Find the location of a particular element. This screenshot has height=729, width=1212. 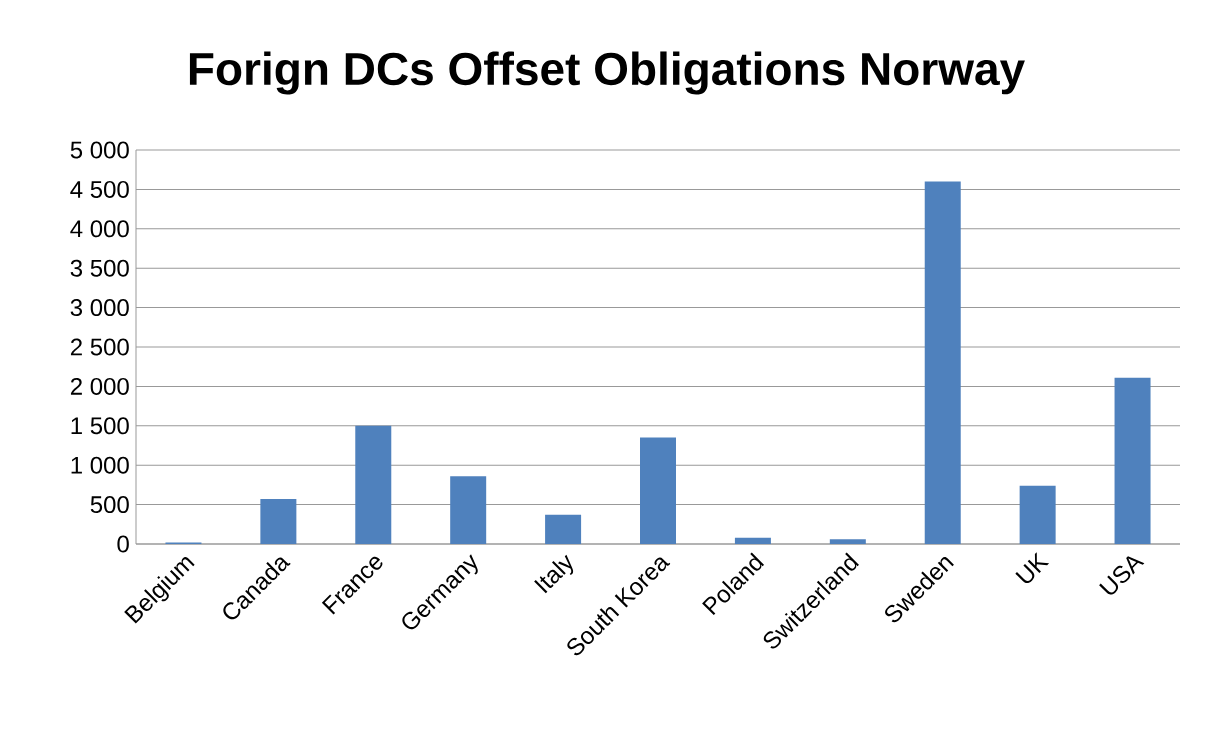

y-tick-label: 1 500 is located at coordinates (100, 426).